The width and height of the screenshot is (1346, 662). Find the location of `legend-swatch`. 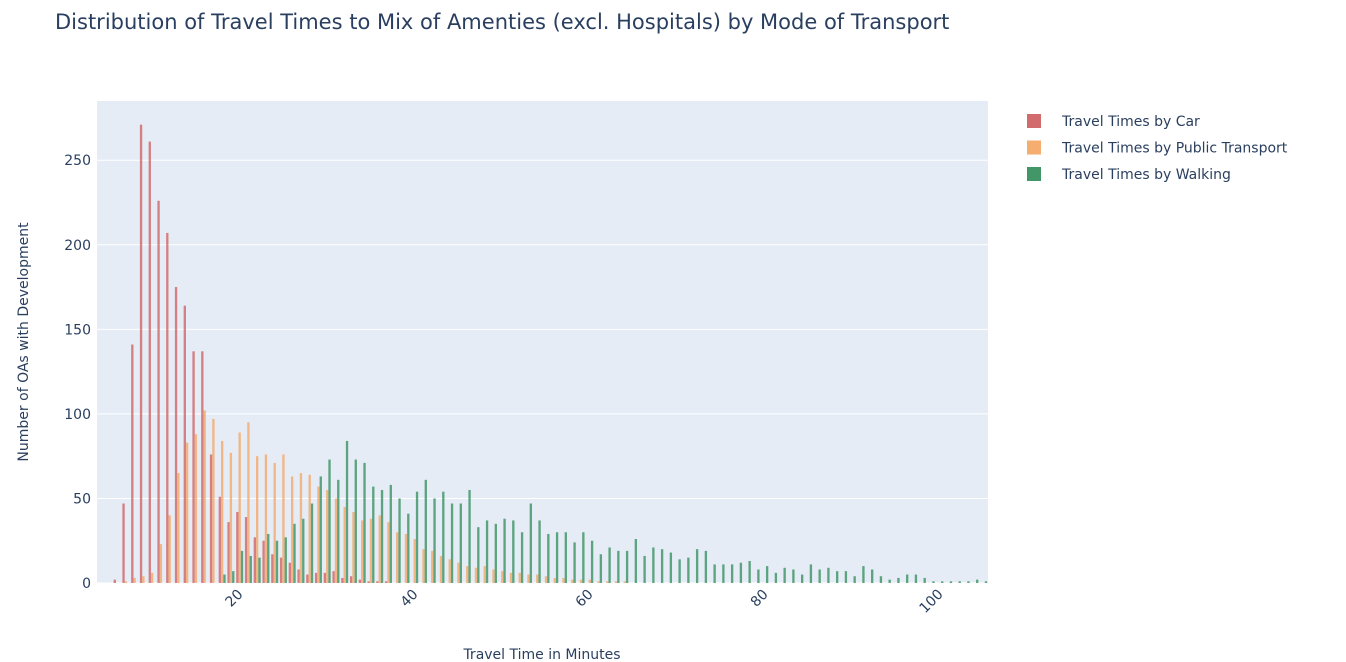

legend-swatch is located at coordinates (1034, 147).